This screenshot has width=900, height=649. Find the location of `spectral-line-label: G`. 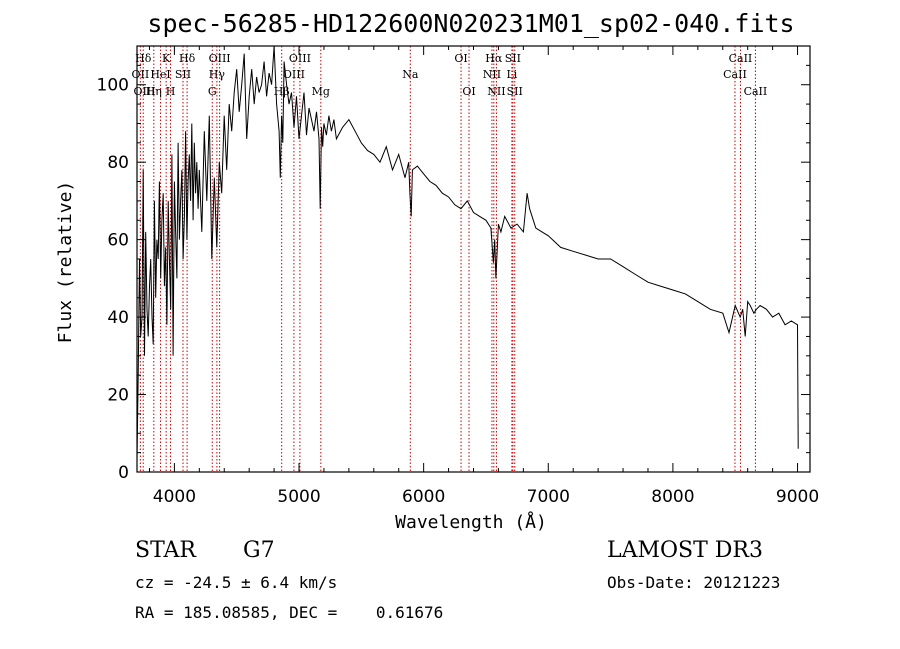

spectral-line-label: G is located at coordinates (212, 91).